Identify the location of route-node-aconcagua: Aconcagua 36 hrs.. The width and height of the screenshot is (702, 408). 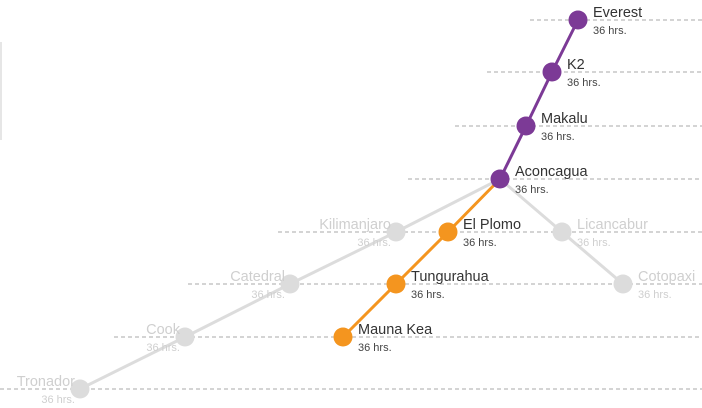
(539, 180).